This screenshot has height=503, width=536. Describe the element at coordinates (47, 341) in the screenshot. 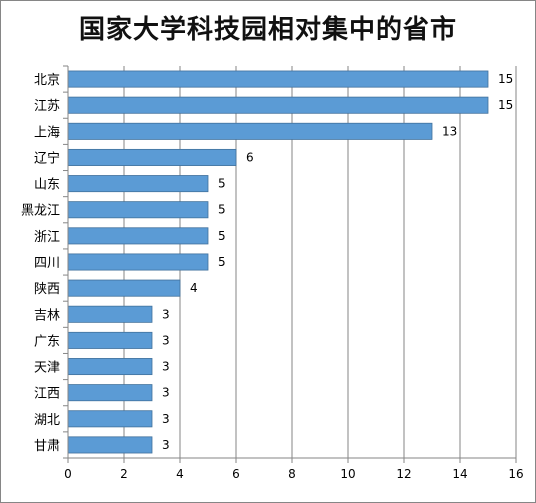

I see `category-label: 广东` at that location.